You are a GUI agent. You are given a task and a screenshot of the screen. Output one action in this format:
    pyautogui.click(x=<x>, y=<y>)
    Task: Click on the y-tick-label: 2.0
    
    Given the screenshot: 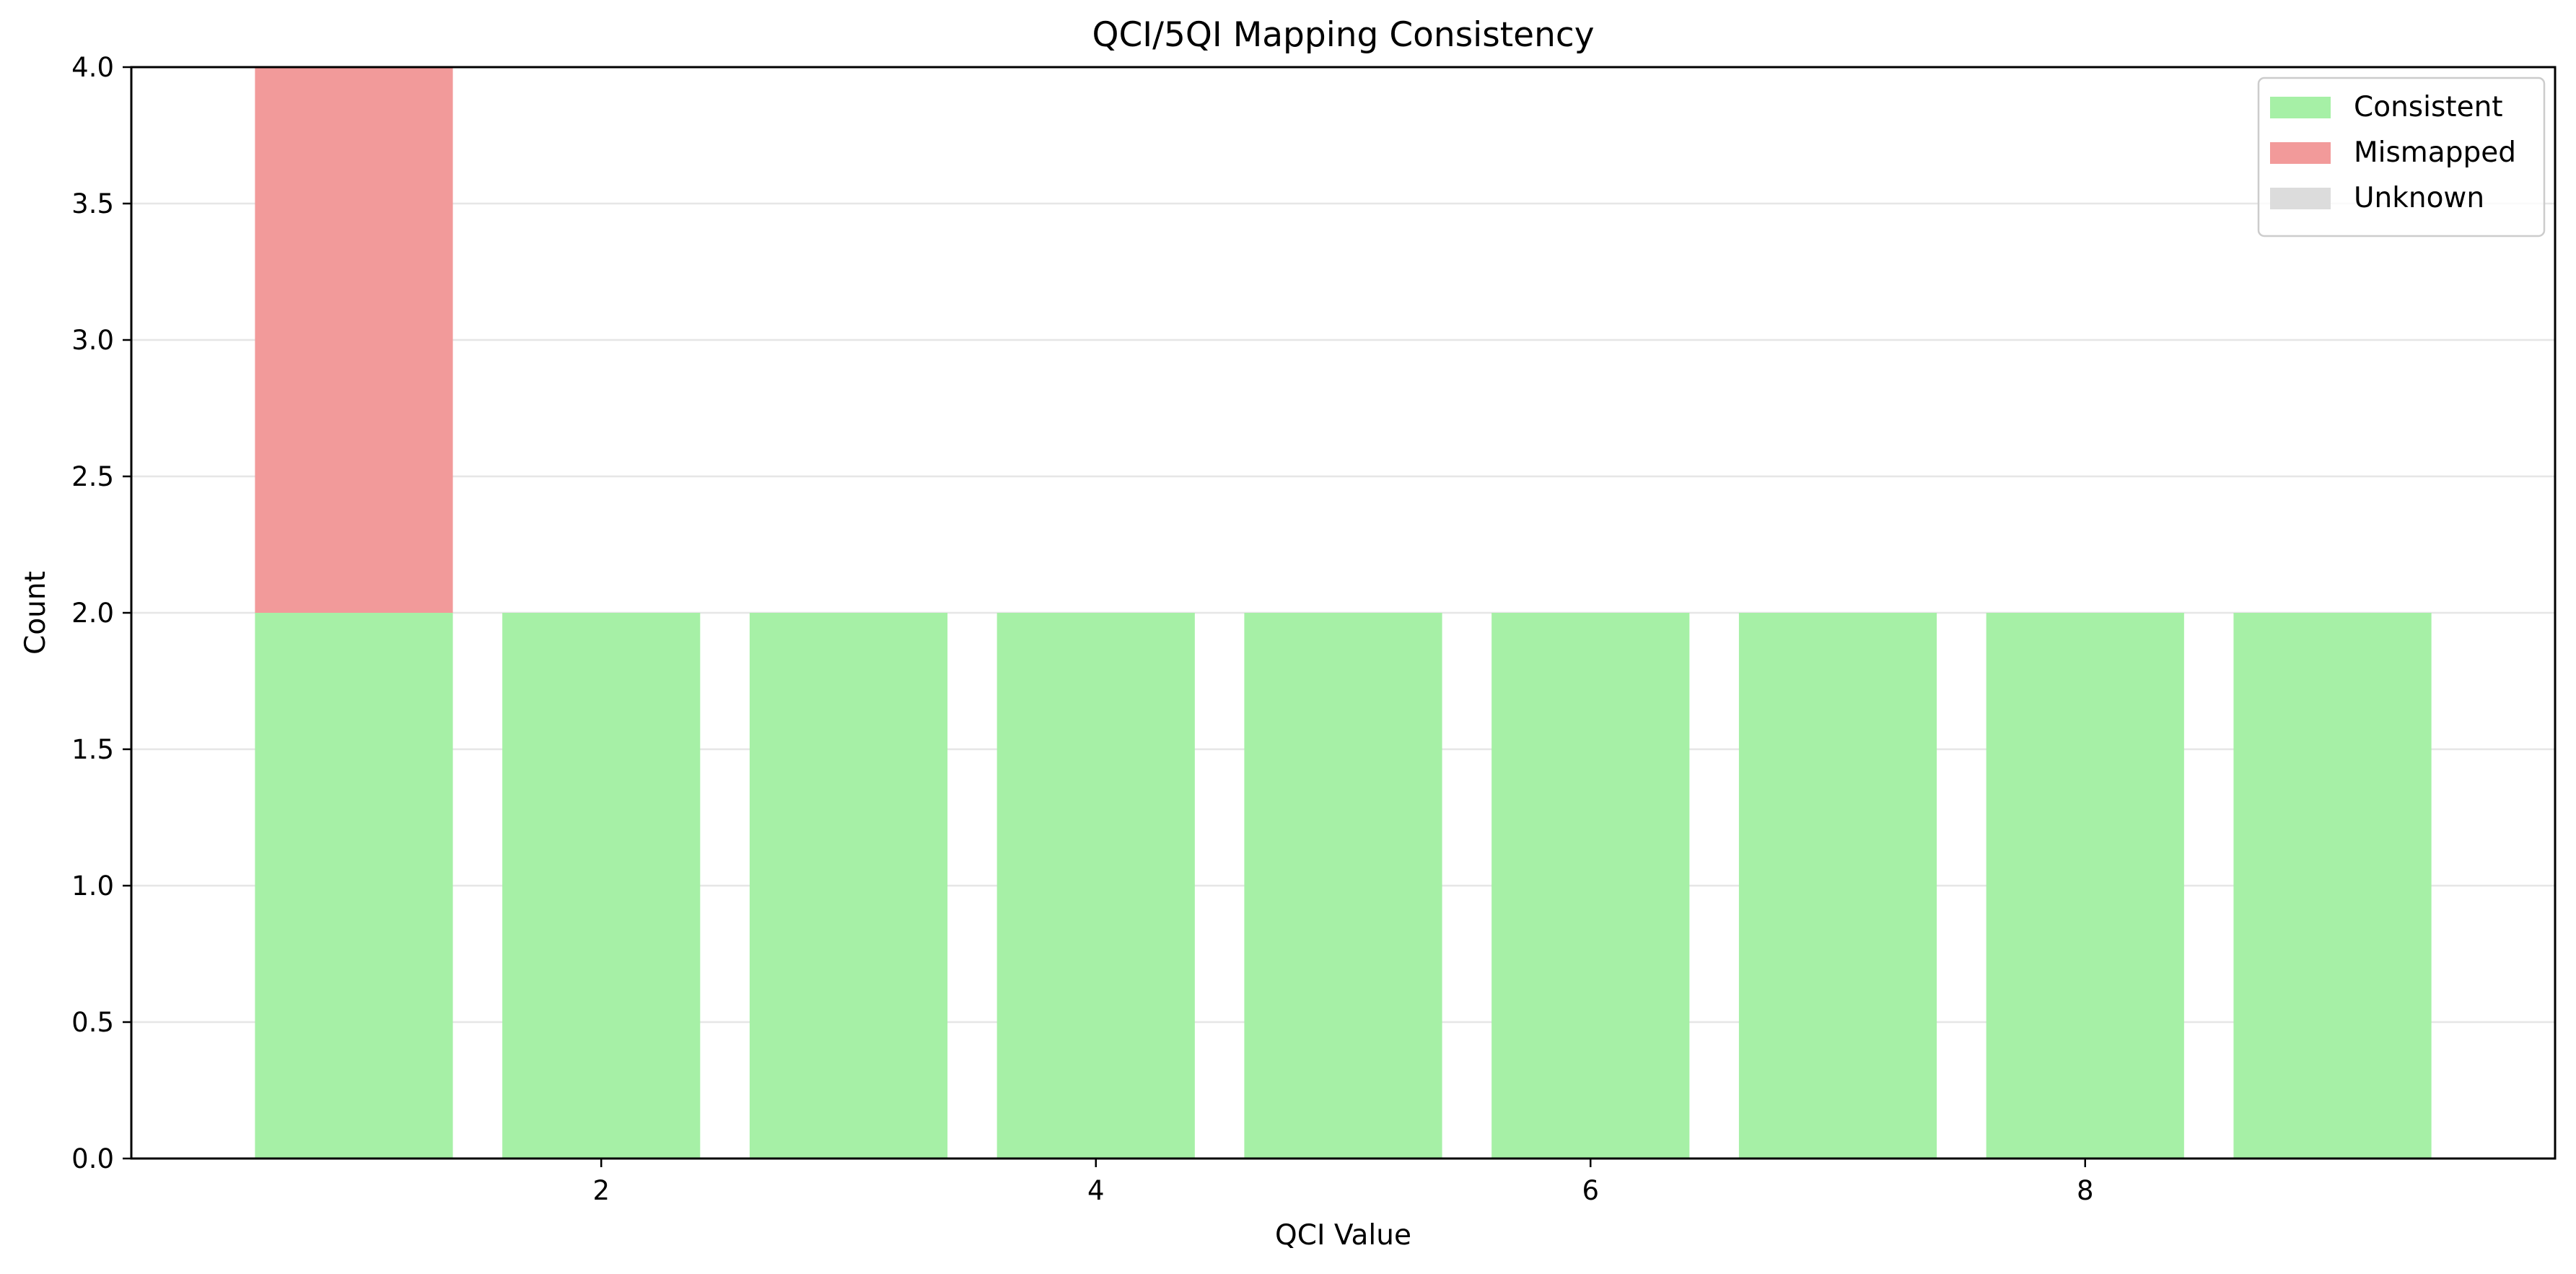 What is the action you would take?
    pyautogui.click(x=92, y=613)
    